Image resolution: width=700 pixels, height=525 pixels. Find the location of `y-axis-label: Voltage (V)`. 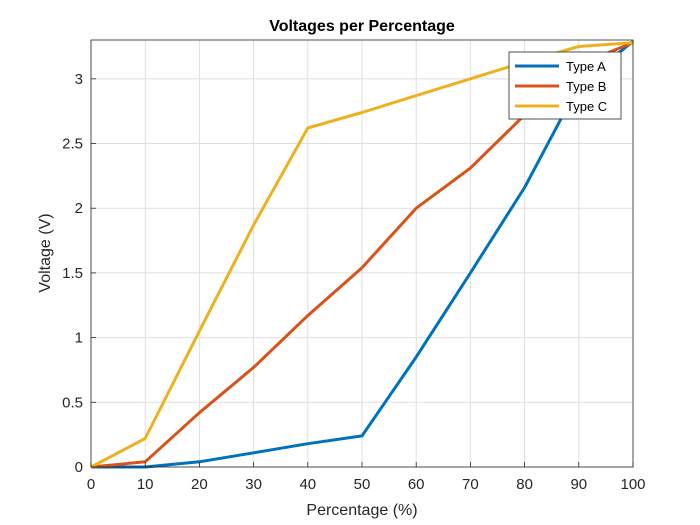

y-axis-label: Voltage (V) is located at coordinates (45, 252).